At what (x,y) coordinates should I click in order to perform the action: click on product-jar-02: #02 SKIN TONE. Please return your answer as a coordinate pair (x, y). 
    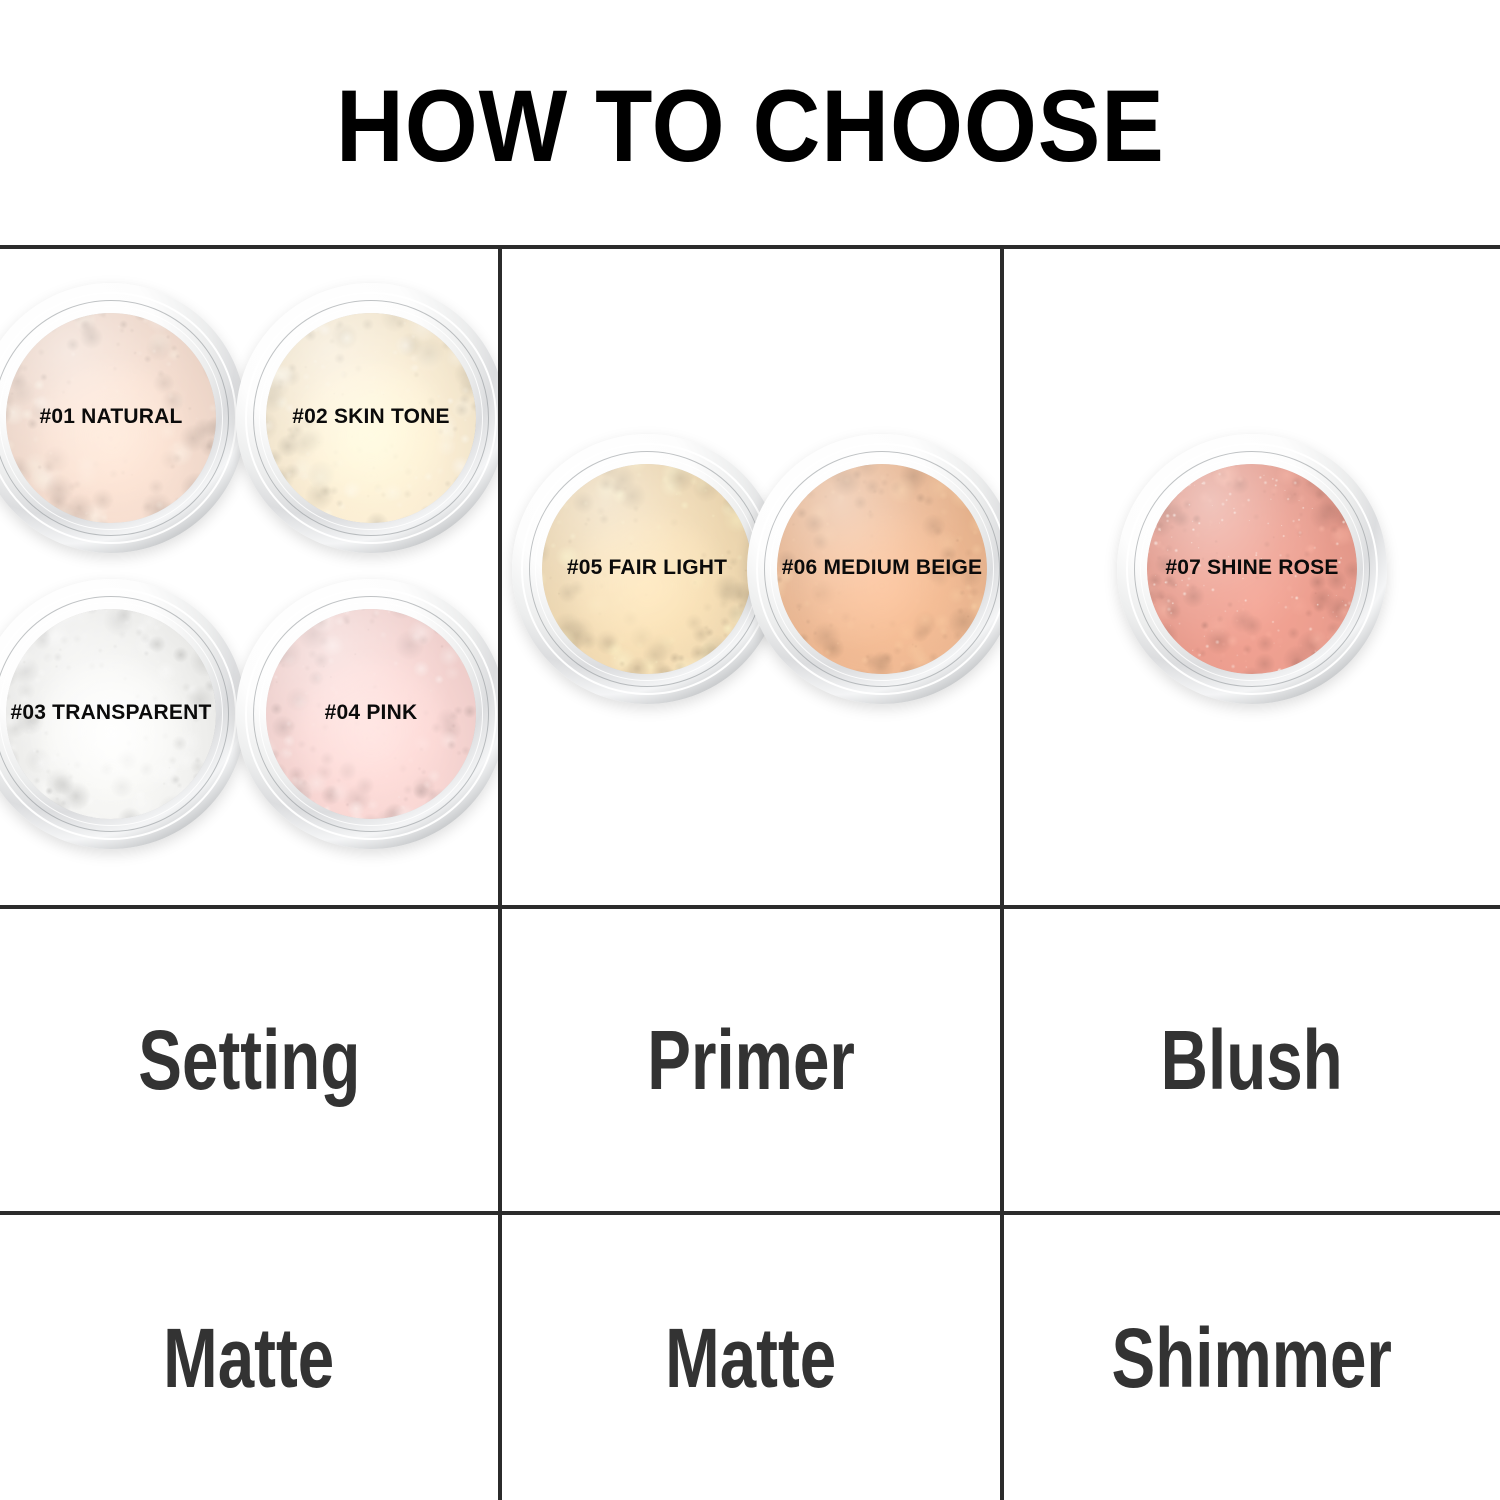
    Looking at the image, I should click on (367, 418).